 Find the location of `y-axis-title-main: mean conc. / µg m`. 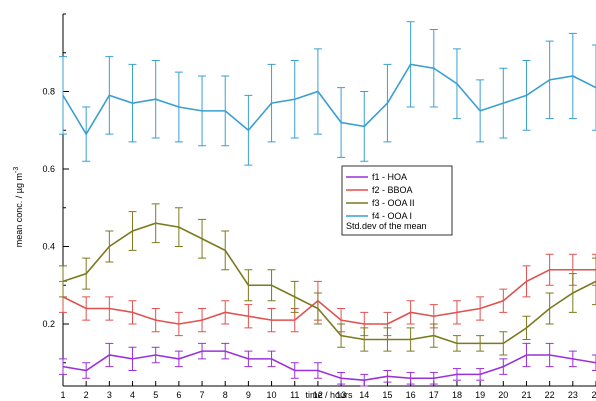

y-axis-title-main: mean conc. / µg m is located at coordinates (19, 210).